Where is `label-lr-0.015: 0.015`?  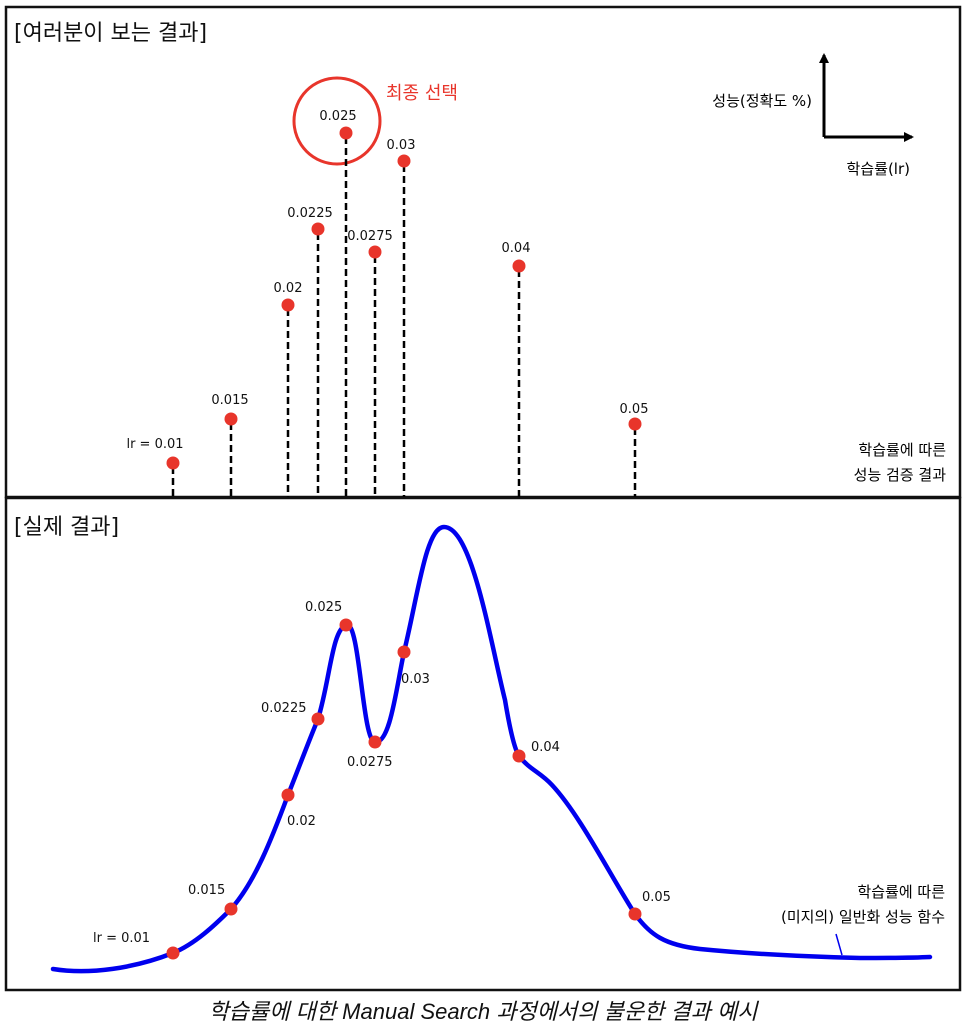 label-lr-0.015: 0.015 is located at coordinates (229, 400).